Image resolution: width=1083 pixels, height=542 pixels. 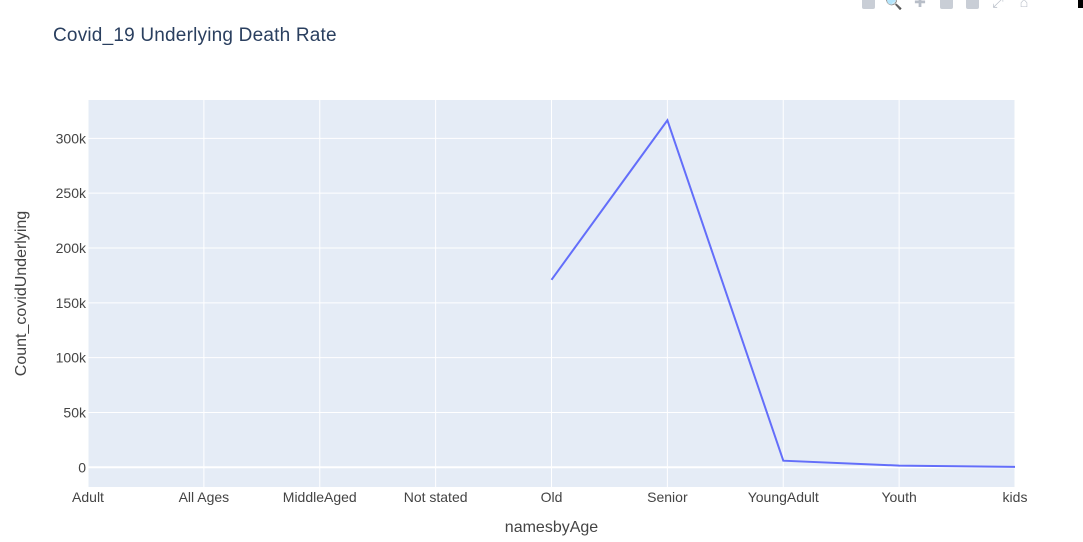 What do you see at coordinates (204, 497) in the screenshot?
I see `x-tick-label: All Ages` at bounding box center [204, 497].